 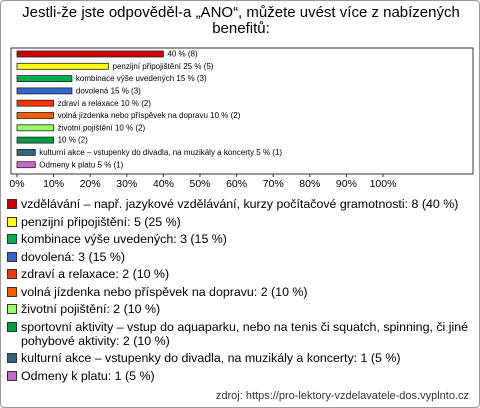 I want to click on value-label: životní pojištění 10 % (2), so click(x=102, y=127).